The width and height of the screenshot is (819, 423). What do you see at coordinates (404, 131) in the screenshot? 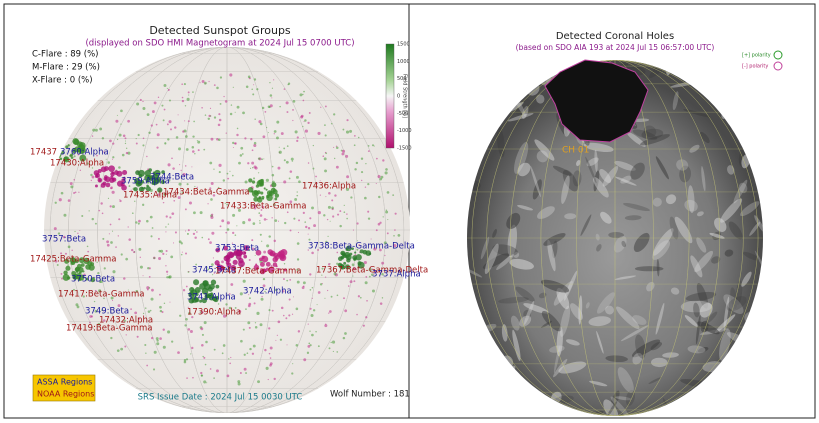
I see `colorbar-tick: -1000` at bounding box center [404, 131].